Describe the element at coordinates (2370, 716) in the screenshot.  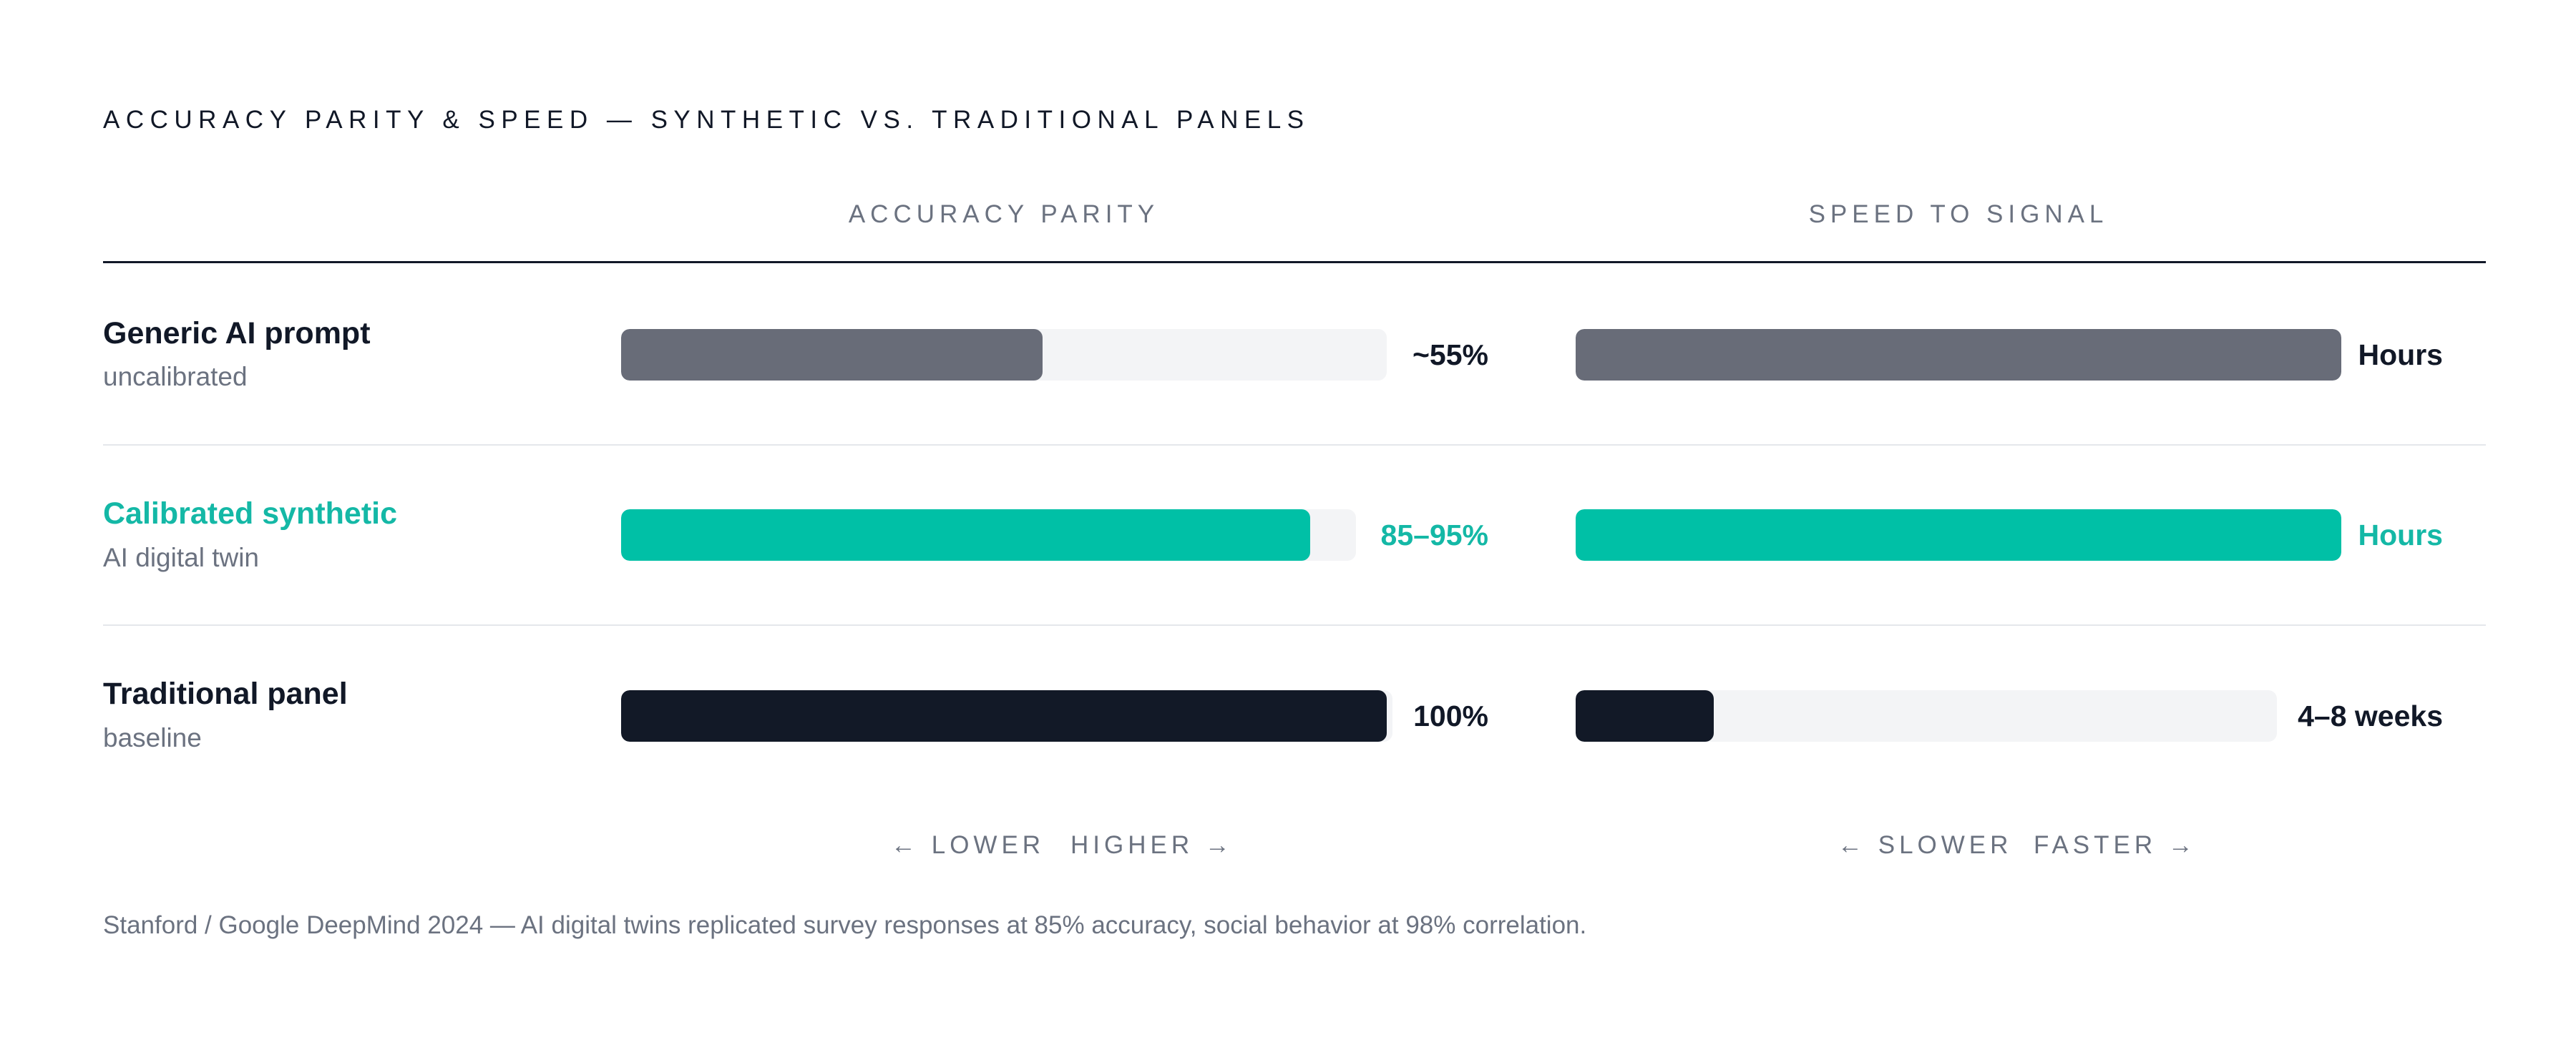
I see `speed-value-traditional: 4–8 weeks` at that location.